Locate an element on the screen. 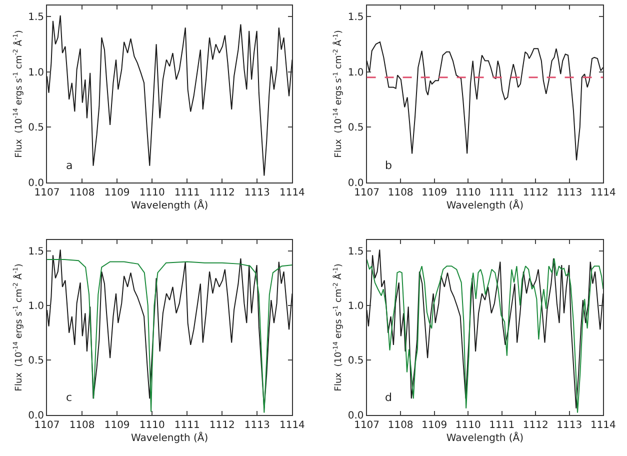 The image size is (627, 456). annotation: c is located at coordinates (69, 397).